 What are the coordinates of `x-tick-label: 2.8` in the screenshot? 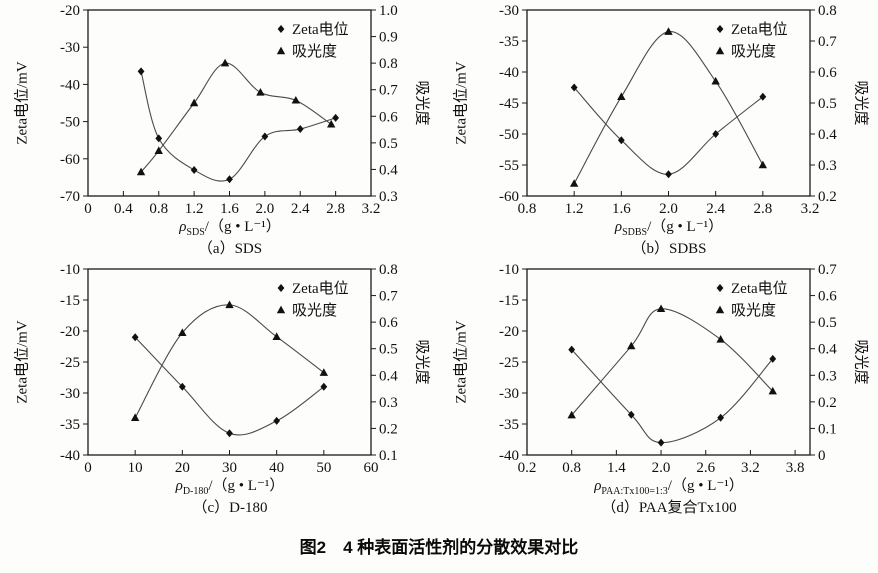 It's located at (335, 207).